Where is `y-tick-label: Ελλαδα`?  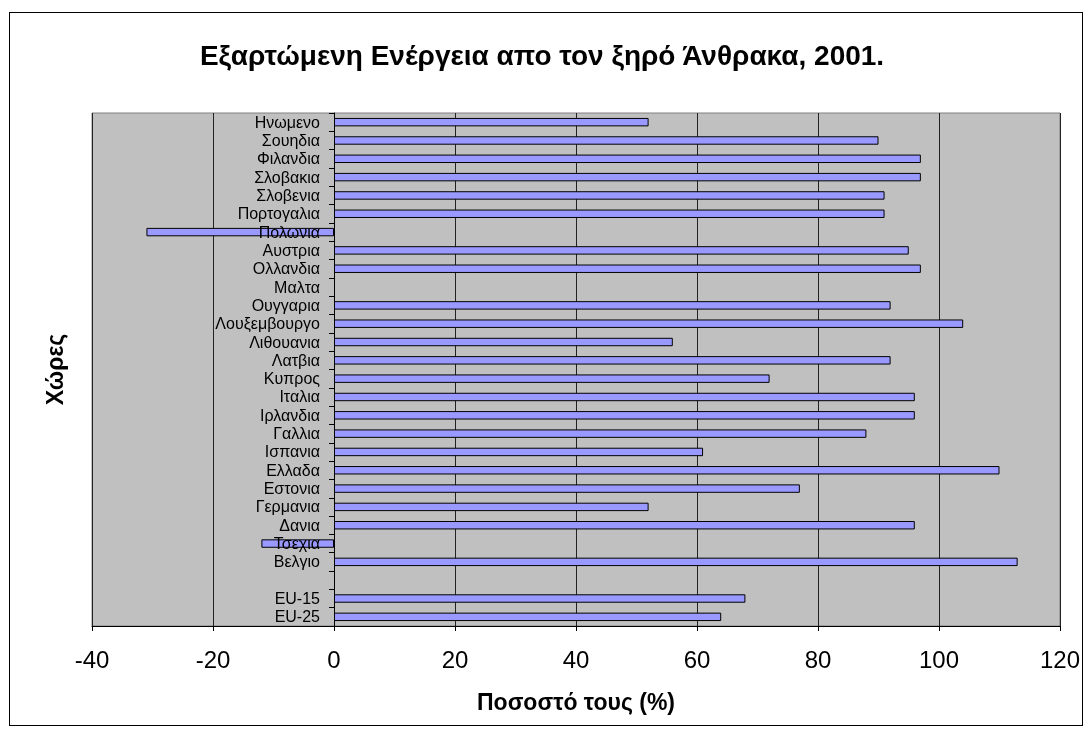
y-tick-label: Ελλαδα is located at coordinates (293, 470).